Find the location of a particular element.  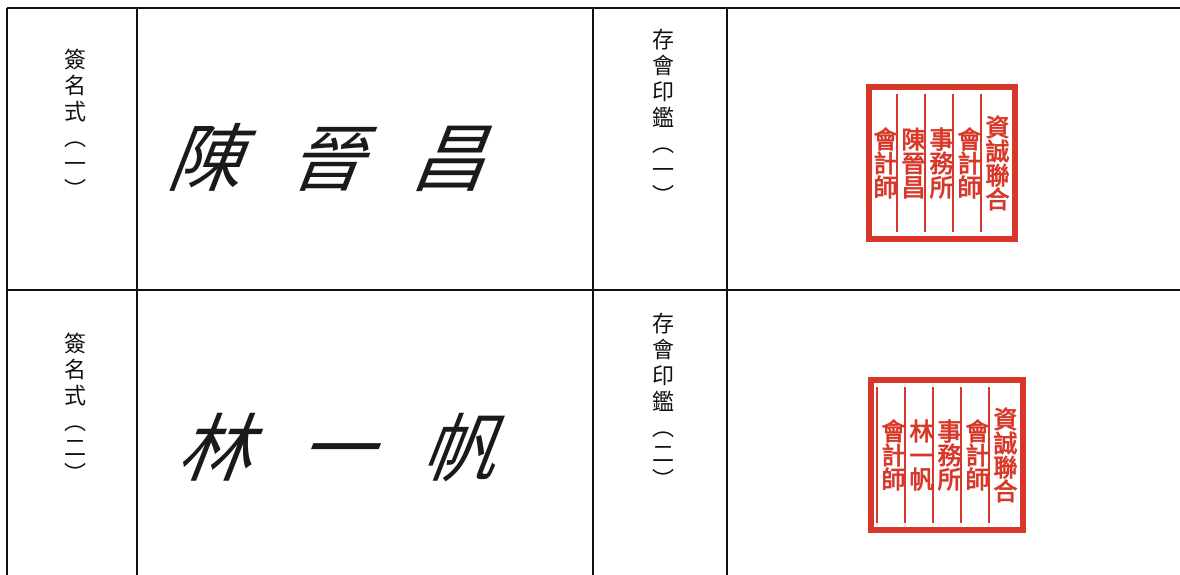

seal: 資誠聯合 會計師 事務所 林一帆 會計師 is located at coordinates (947, 455).